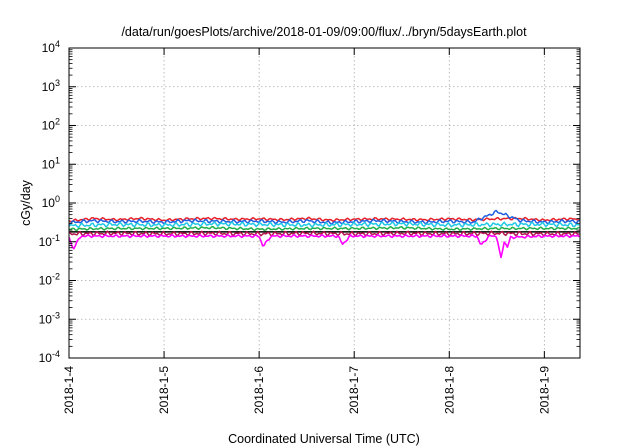 The image size is (640, 448). What do you see at coordinates (49, 241) in the screenshot?
I see `y-tick-label: 10⁻¹` at bounding box center [49, 241].